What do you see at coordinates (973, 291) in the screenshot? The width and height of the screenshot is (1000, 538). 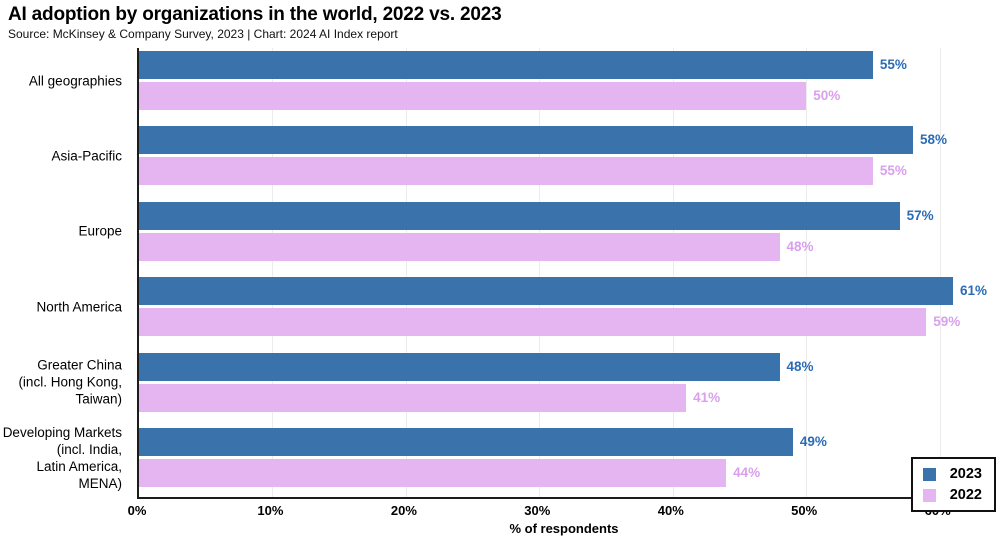 I see `bar-value-label: 61%` at bounding box center [973, 291].